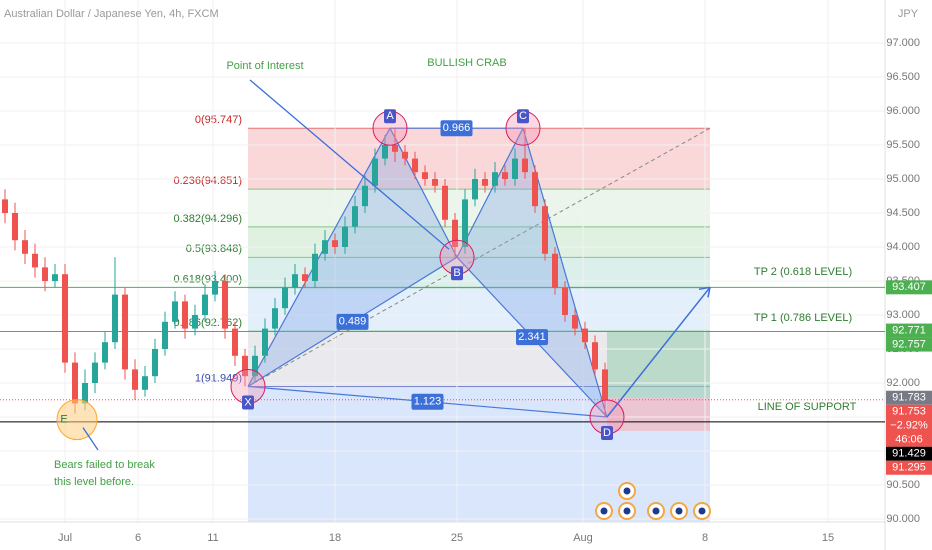  What do you see at coordinates (218, 378) in the screenshot?
I see `fib-label: 1(91.949)` at bounding box center [218, 378].